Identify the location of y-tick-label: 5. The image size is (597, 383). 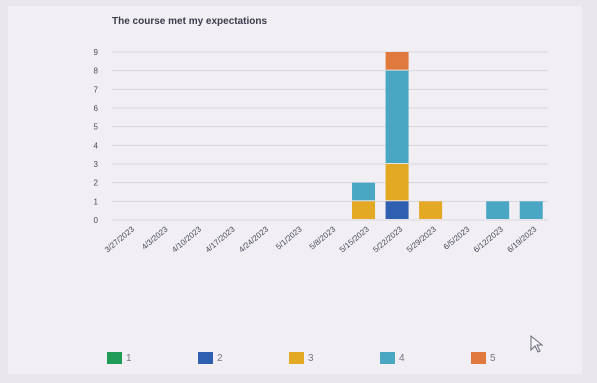
(96, 127).